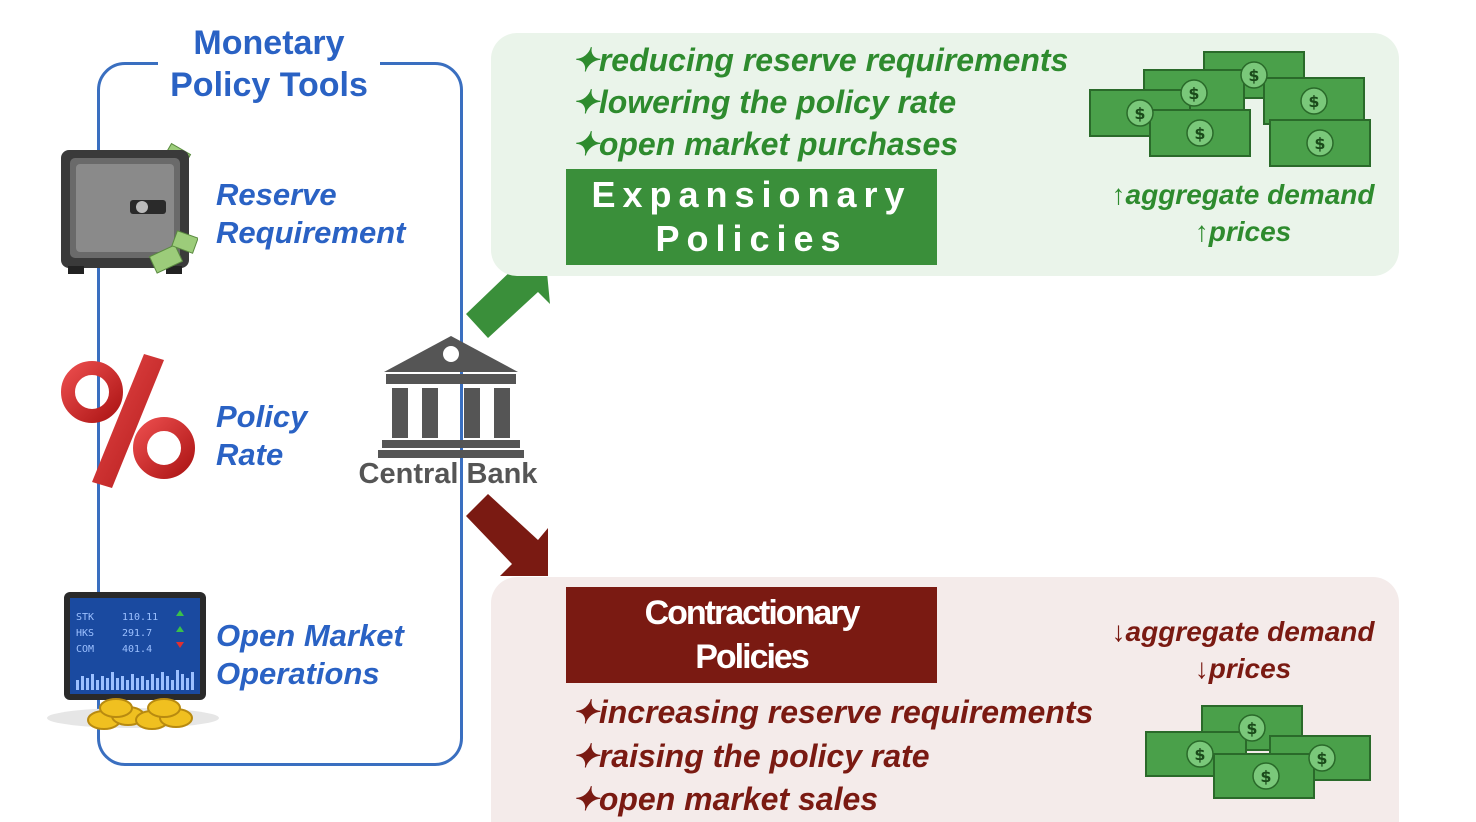  I want to click on stock-monitor-icon: STK HKS COM 110.11 291.7 401.4, so click(133, 661).